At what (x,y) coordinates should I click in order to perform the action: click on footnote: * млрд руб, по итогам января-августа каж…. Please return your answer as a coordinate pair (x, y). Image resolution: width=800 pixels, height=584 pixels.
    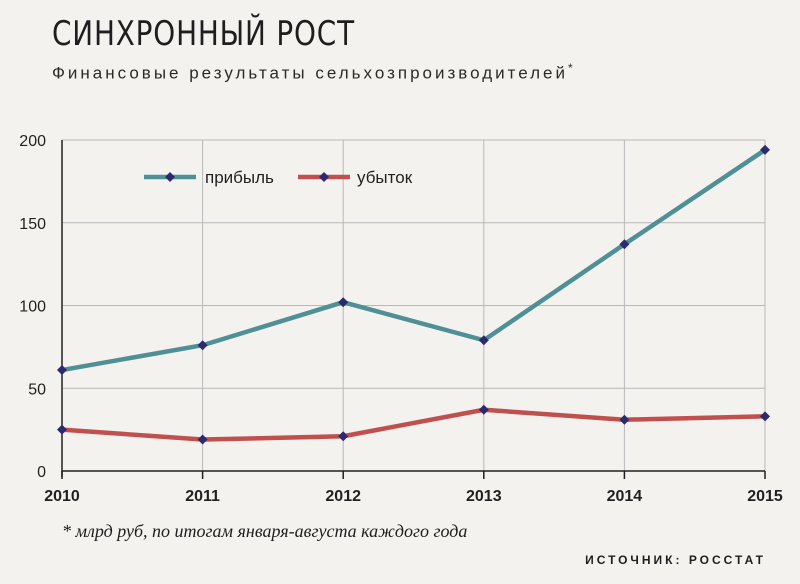
    Looking at the image, I should click on (265, 531).